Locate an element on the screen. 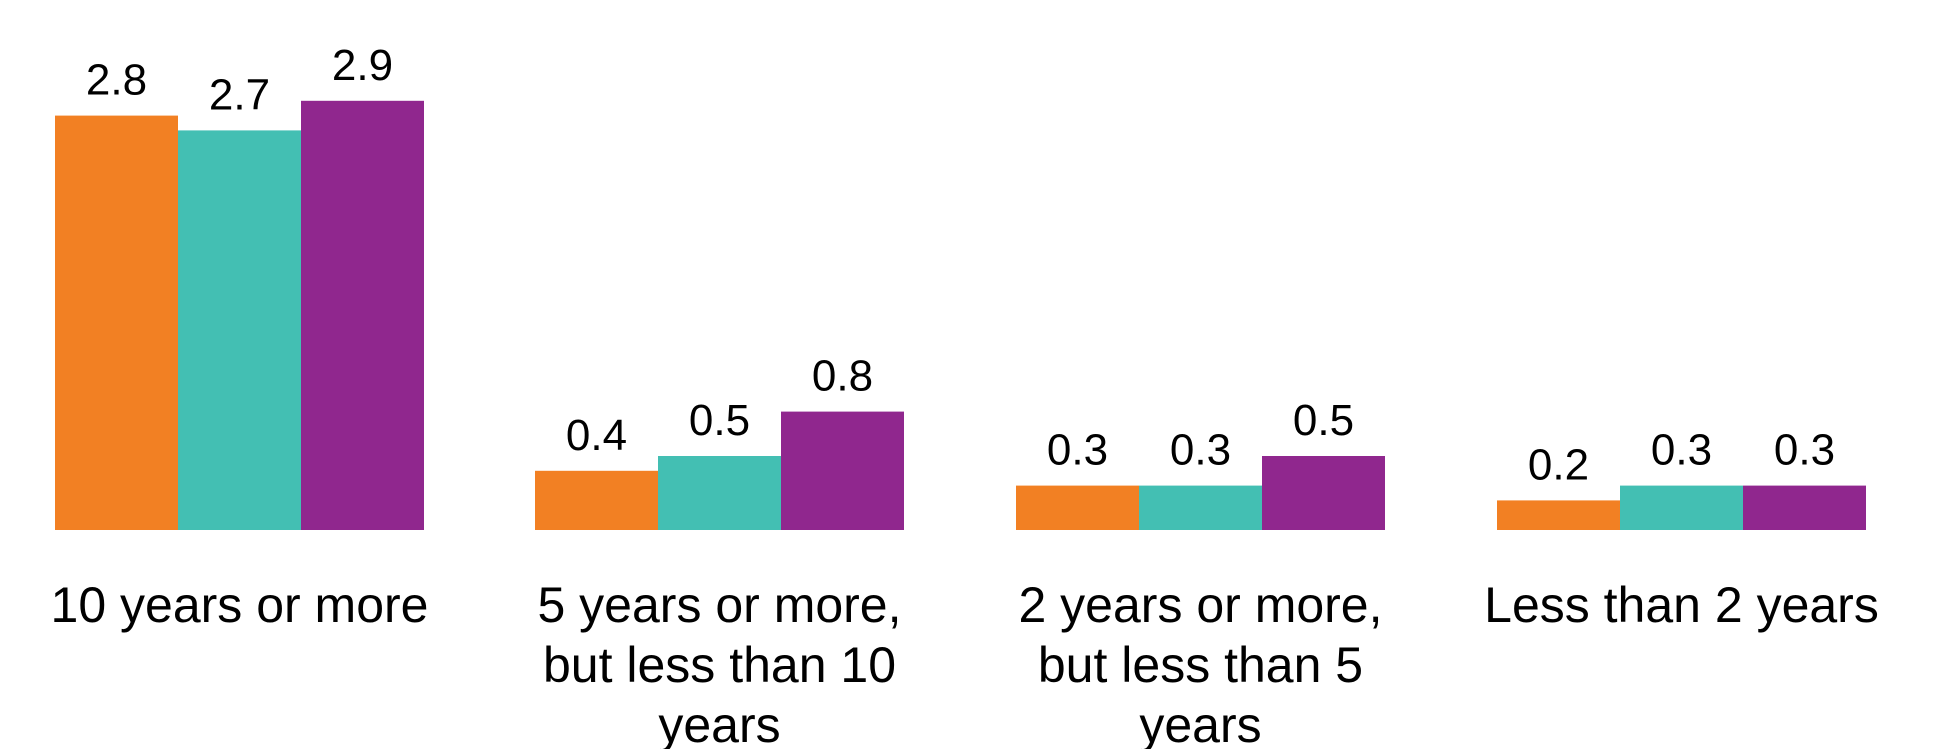 Image resolution: width=1957 pixels, height=749 pixels. category-label-2-line-3: years is located at coordinates (719, 723).